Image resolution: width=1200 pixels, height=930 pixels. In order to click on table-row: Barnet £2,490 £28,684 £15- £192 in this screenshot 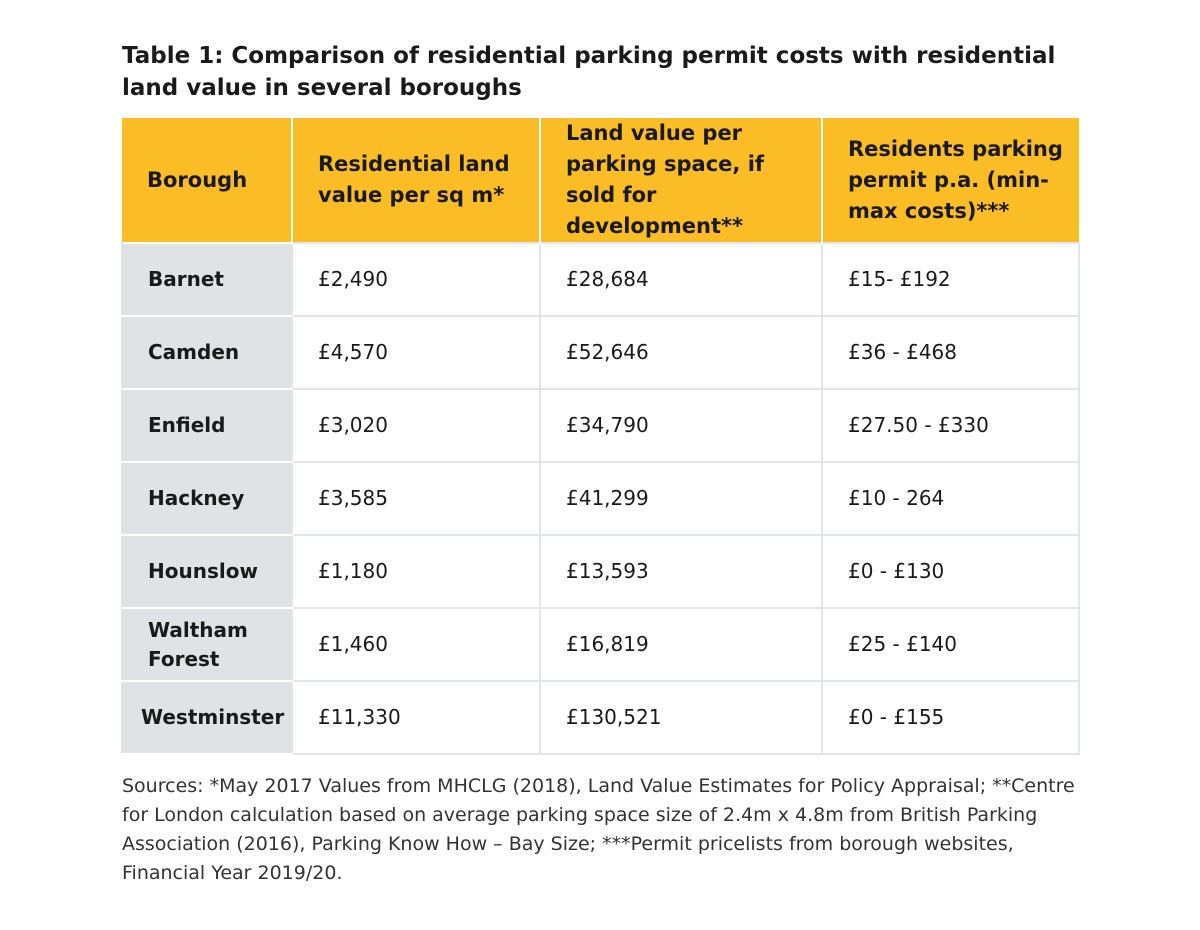, I will do `click(600, 279)`.